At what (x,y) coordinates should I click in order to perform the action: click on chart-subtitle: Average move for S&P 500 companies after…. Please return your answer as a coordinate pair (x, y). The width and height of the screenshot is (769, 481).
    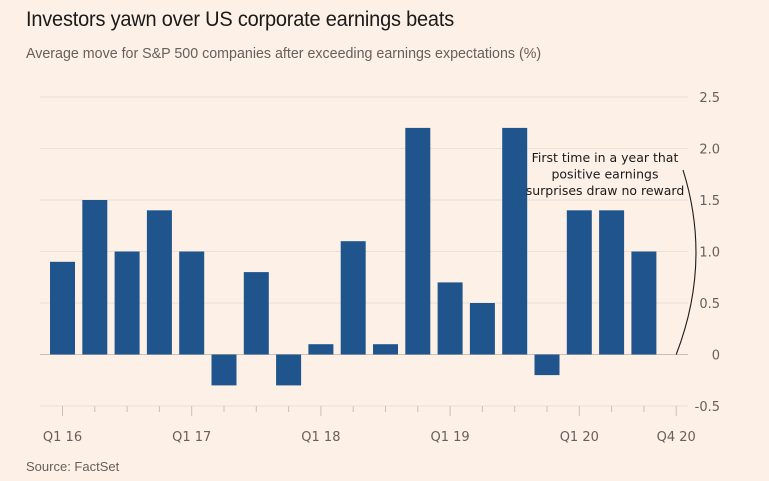
    Looking at the image, I should click on (284, 53).